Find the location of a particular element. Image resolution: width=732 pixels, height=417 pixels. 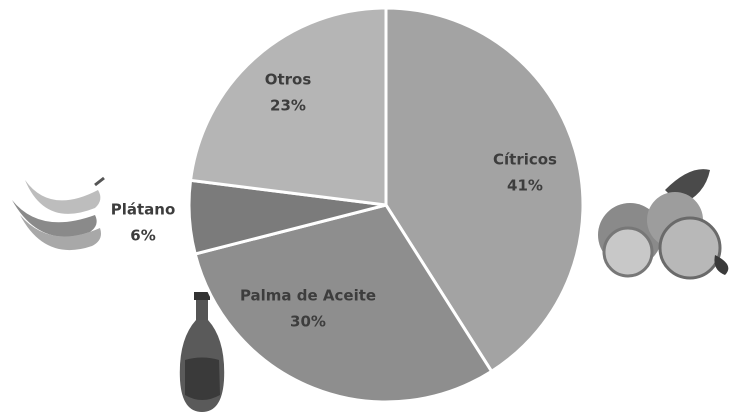

slice-value: 30% is located at coordinates (308, 322).